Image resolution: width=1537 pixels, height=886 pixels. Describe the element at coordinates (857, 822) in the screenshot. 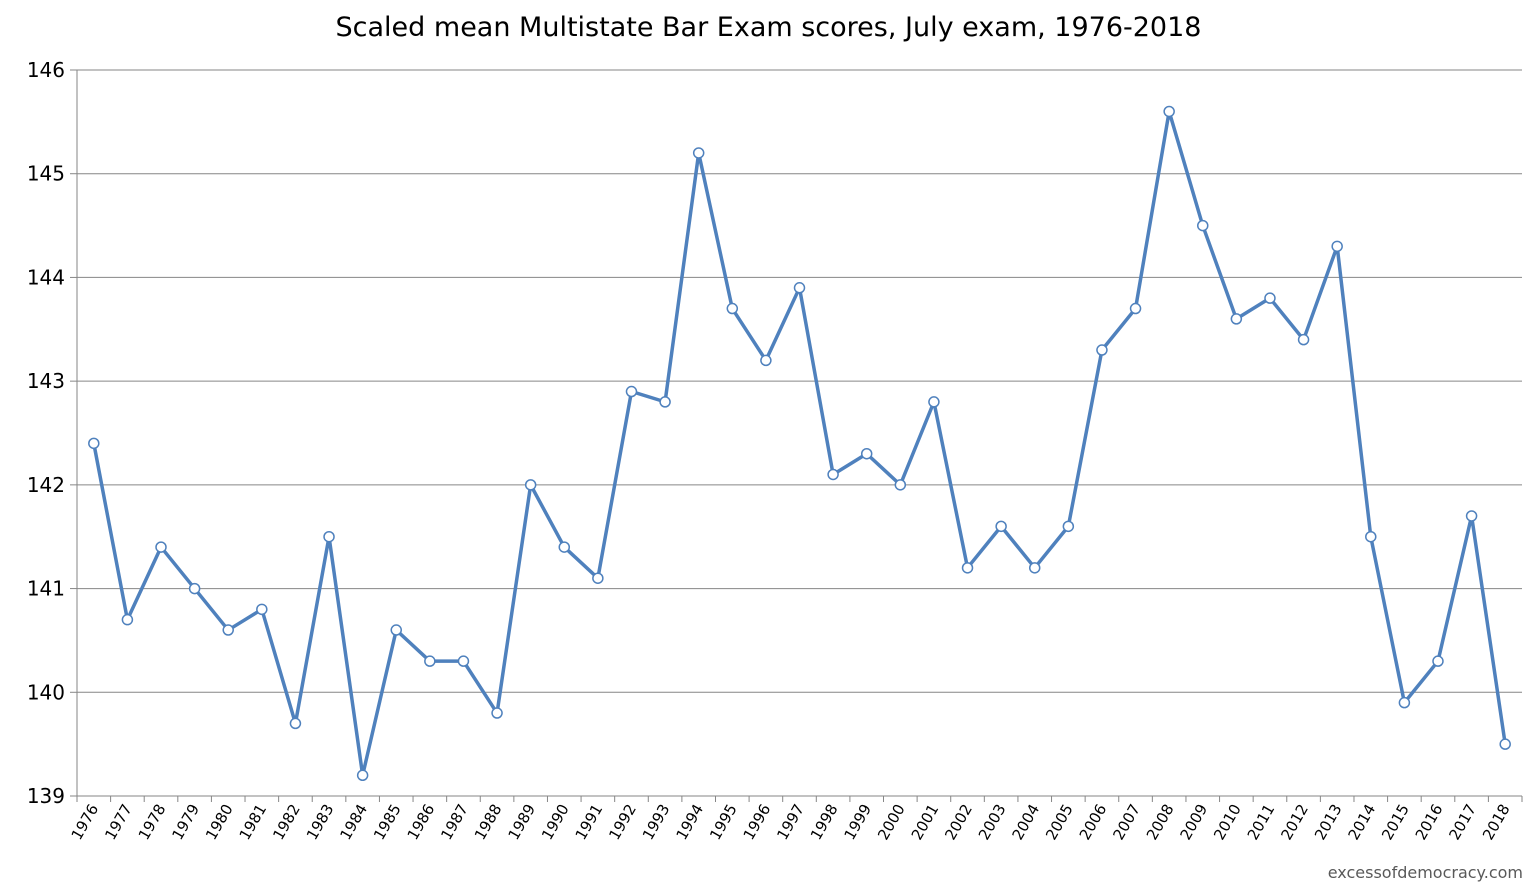

I see `x-tick-label: 1999` at that location.